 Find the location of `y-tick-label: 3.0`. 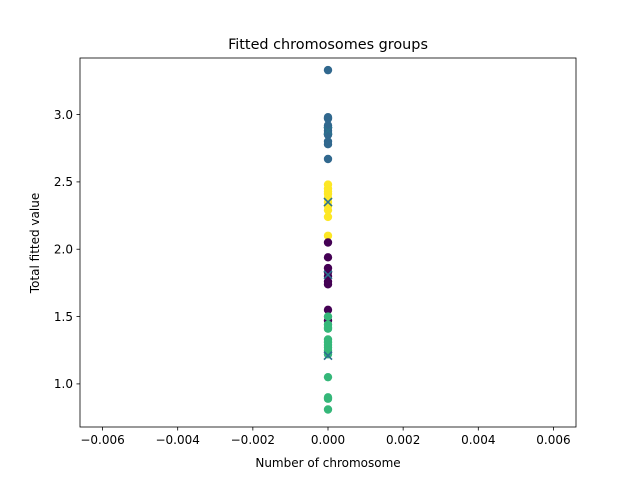

y-tick-label: 3.0 is located at coordinates (63, 115).